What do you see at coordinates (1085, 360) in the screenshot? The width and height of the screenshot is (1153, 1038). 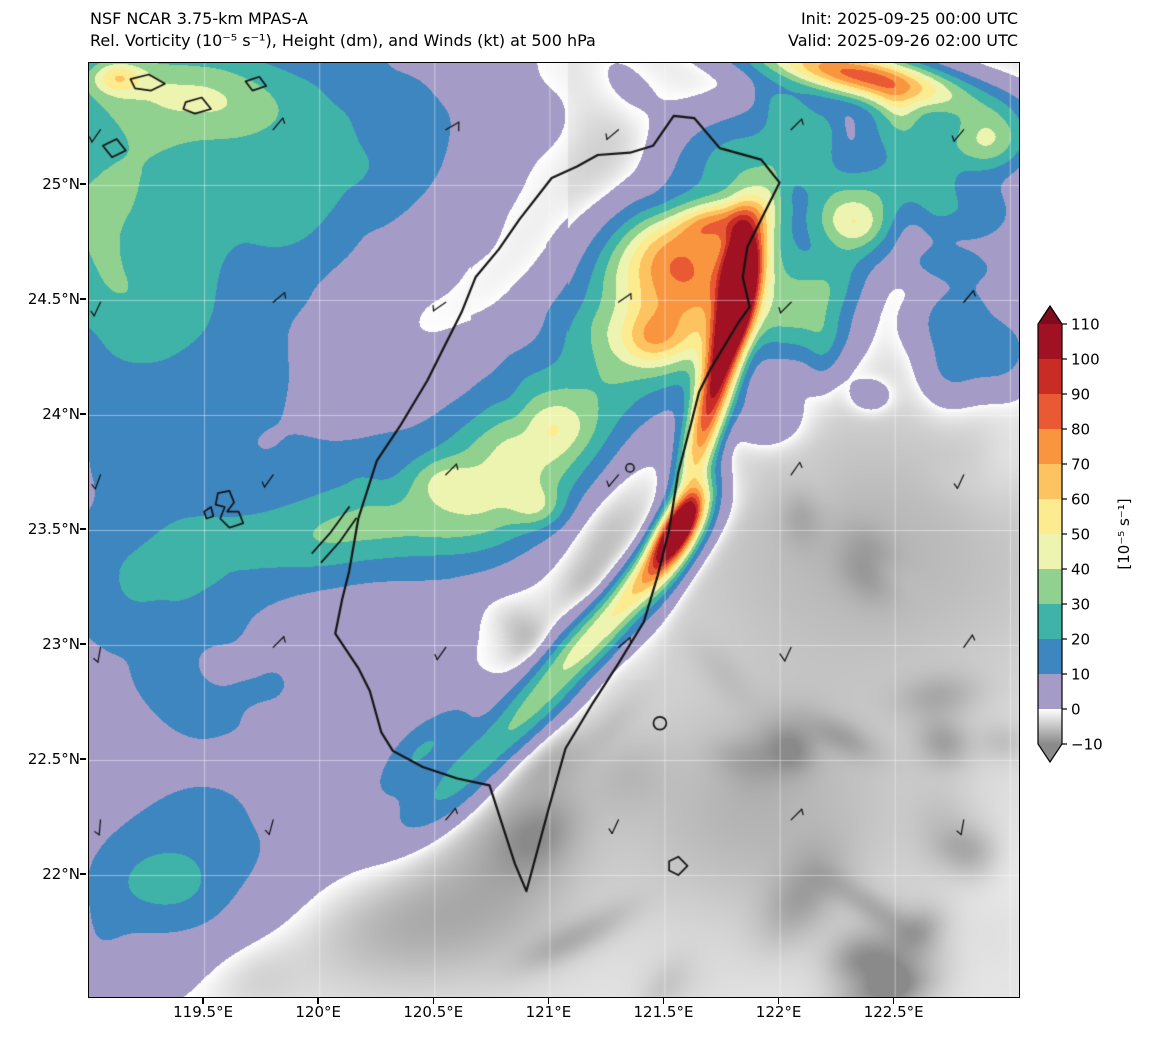 I see `colorbar-tick-label: 100` at bounding box center [1085, 360].